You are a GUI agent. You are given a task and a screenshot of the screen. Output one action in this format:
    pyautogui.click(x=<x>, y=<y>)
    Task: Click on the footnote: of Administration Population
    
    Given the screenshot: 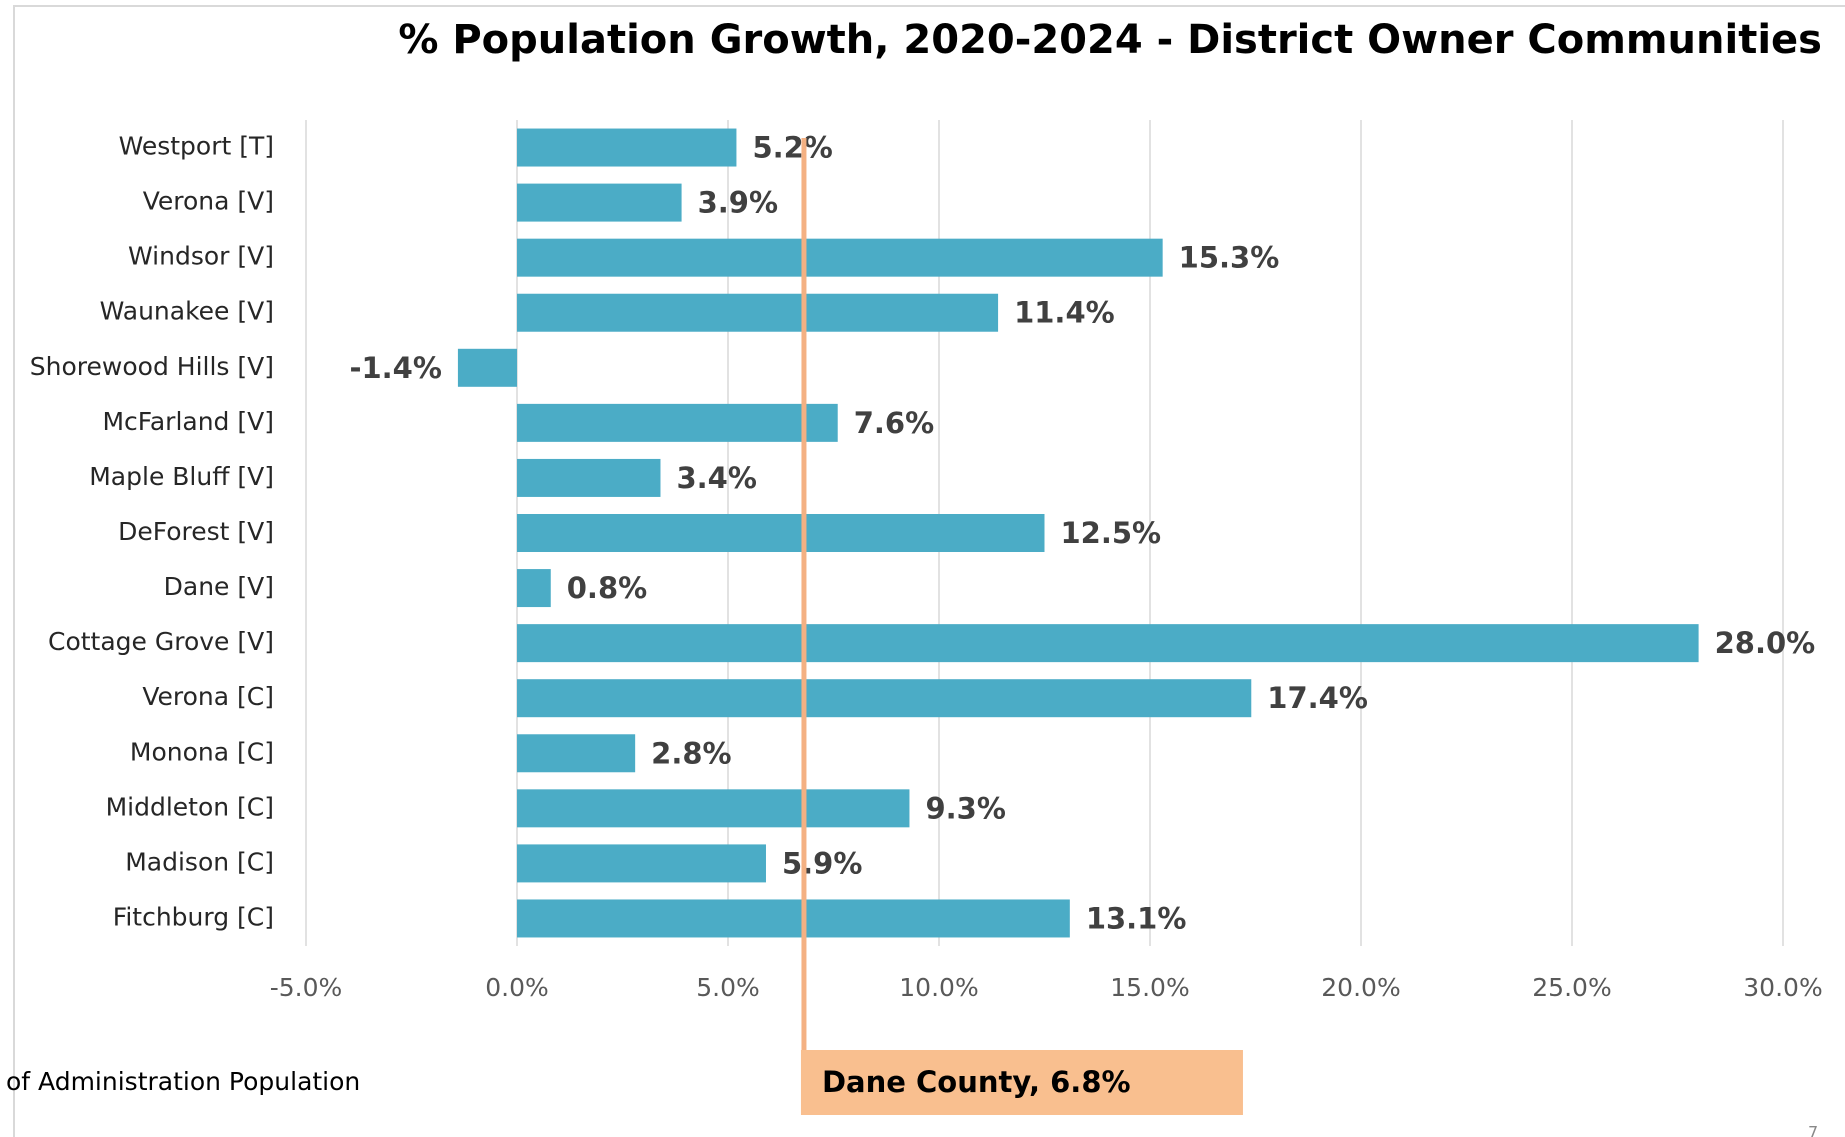 What is the action you would take?
    pyautogui.click(x=183, y=1081)
    